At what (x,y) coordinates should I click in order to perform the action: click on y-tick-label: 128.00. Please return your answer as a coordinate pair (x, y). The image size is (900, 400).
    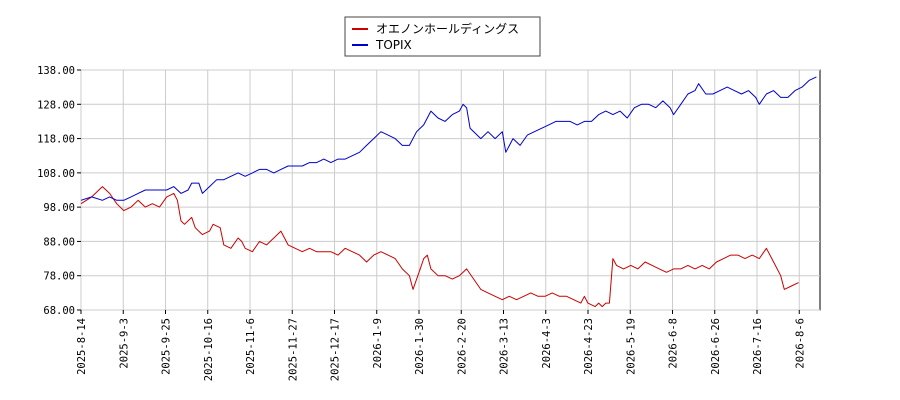
    Looking at the image, I should click on (56, 105).